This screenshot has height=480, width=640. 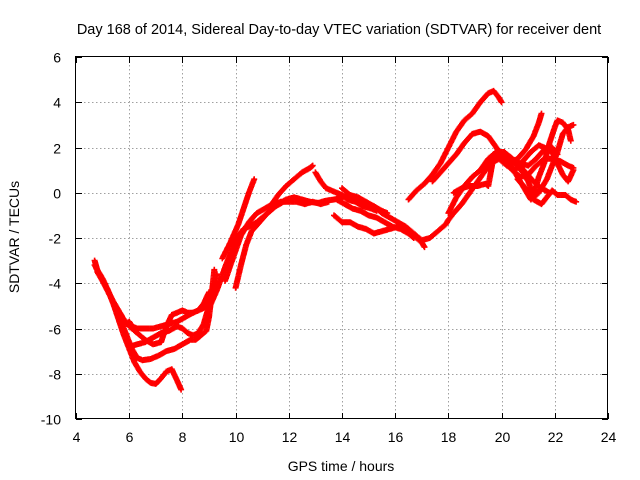 What do you see at coordinates (57, 149) in the screenshot?
I see `y-tick-label: 2` at bounding box center [57, 149].